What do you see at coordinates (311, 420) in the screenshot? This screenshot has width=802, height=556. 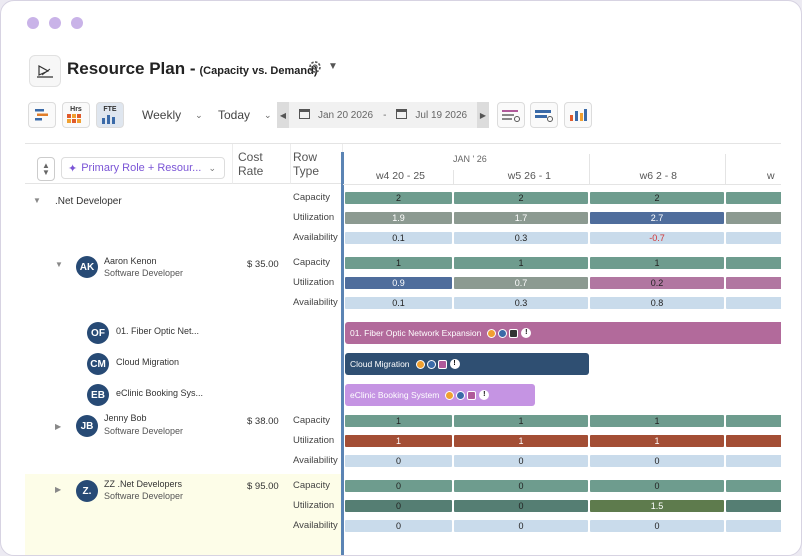 I see `row-type-capacity: Capacity` at bounding box center [311, 420].